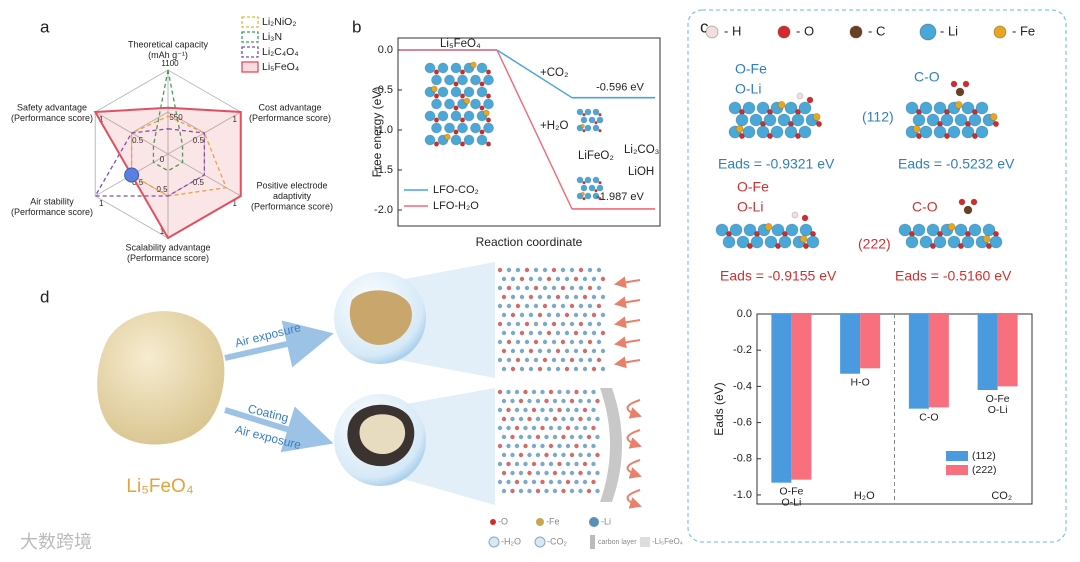  Describe the element at coordinates (529, 132) in the screenshot. I see `plot-frame` at that location.